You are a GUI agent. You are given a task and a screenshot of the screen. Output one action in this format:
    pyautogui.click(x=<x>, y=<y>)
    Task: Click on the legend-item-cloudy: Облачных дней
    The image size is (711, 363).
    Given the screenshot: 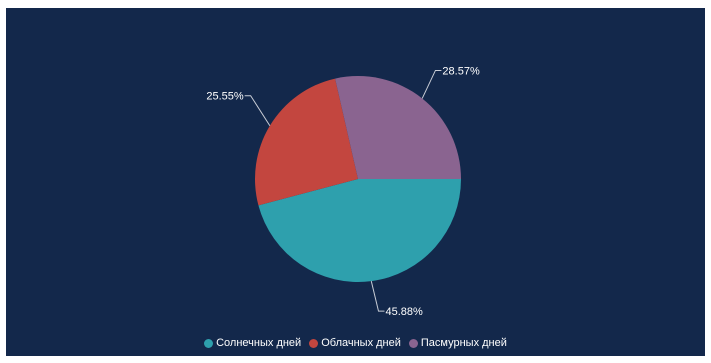 What is the action you would take?
    pyautogui.click(x=355, y=343)
    